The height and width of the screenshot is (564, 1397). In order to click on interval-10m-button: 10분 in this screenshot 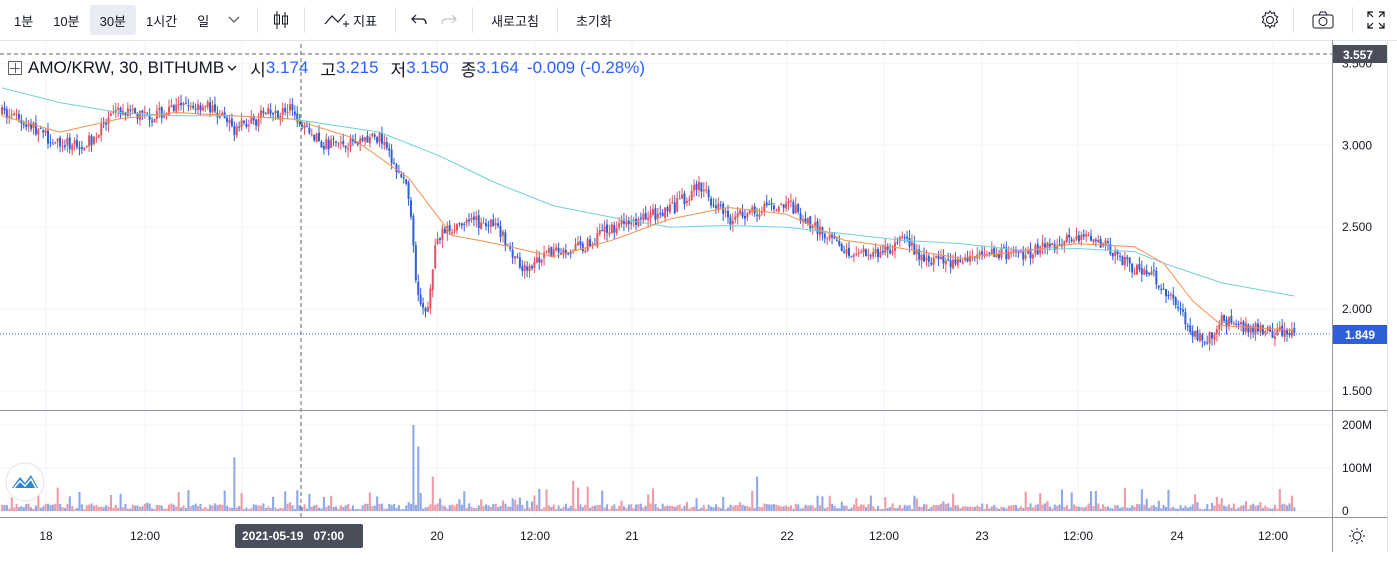, I will do `click(66, 21)`.